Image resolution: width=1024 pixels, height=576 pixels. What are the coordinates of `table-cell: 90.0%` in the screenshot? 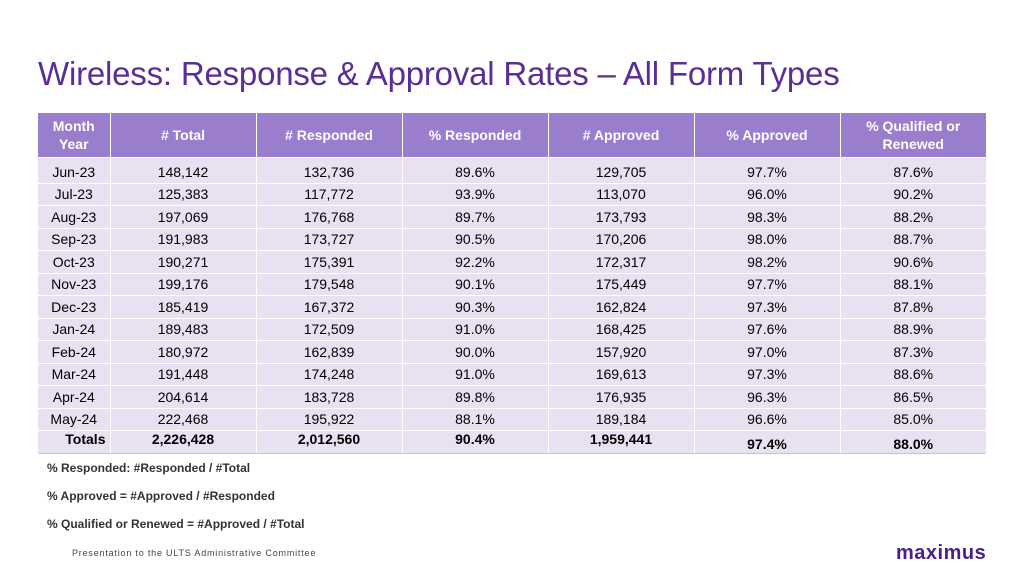 It's located at (475, 351).